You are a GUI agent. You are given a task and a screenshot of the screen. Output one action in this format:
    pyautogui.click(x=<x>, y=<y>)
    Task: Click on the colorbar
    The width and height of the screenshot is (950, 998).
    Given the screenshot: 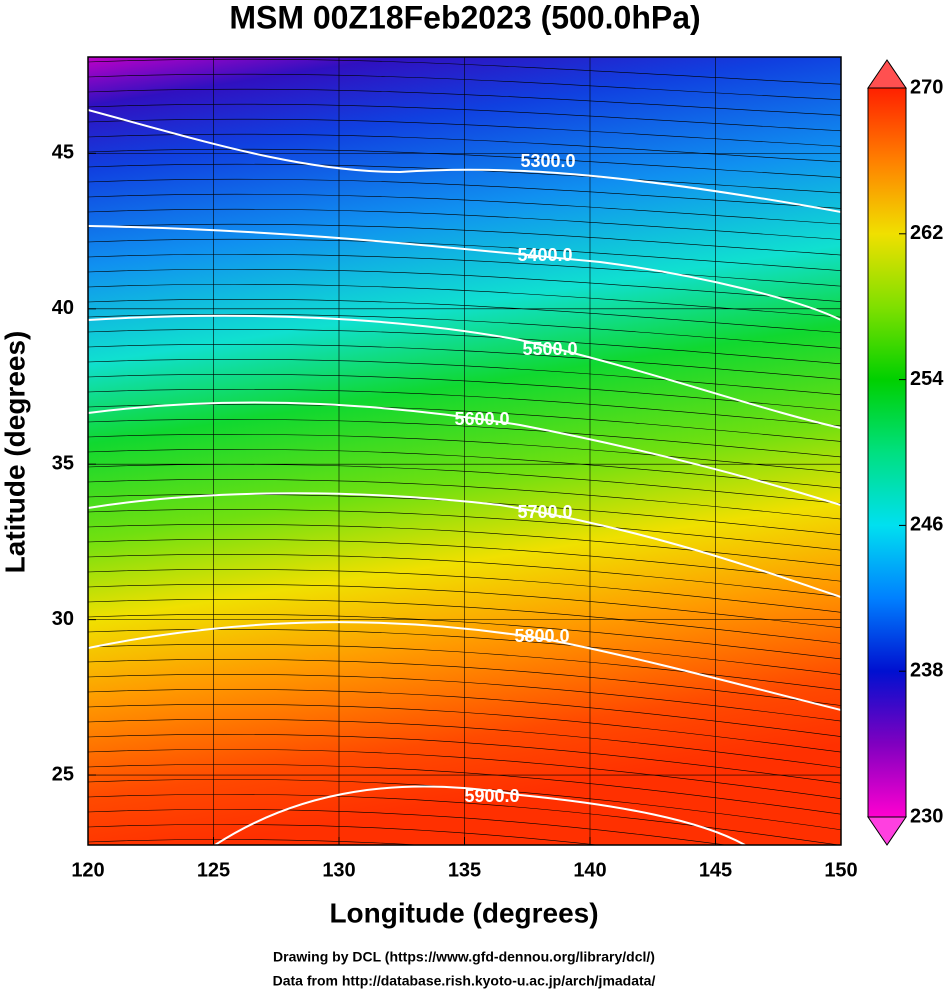 What is the action you would take?
    pyautogui.click(x=887, y=452)
    